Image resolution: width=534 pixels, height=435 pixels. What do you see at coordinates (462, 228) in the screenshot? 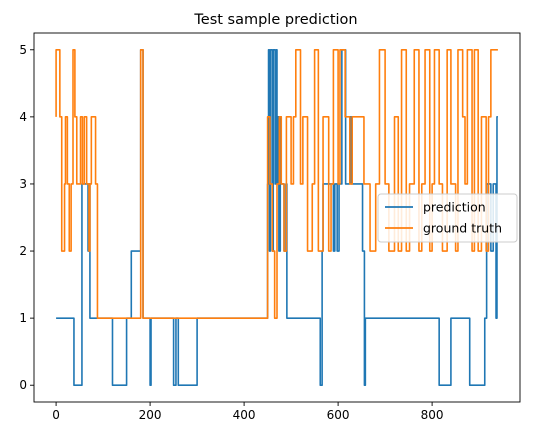
I see `legend-label: ground truth` at bounding box center [462, 228].